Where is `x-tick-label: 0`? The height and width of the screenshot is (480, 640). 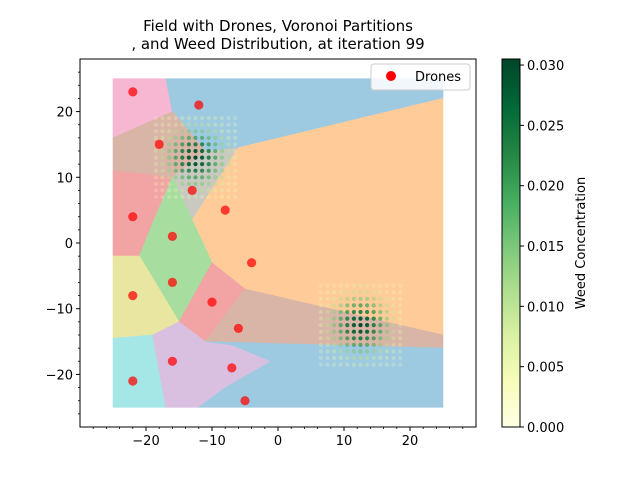
x-tick-label: 0 is located at coordinates (278, 441).